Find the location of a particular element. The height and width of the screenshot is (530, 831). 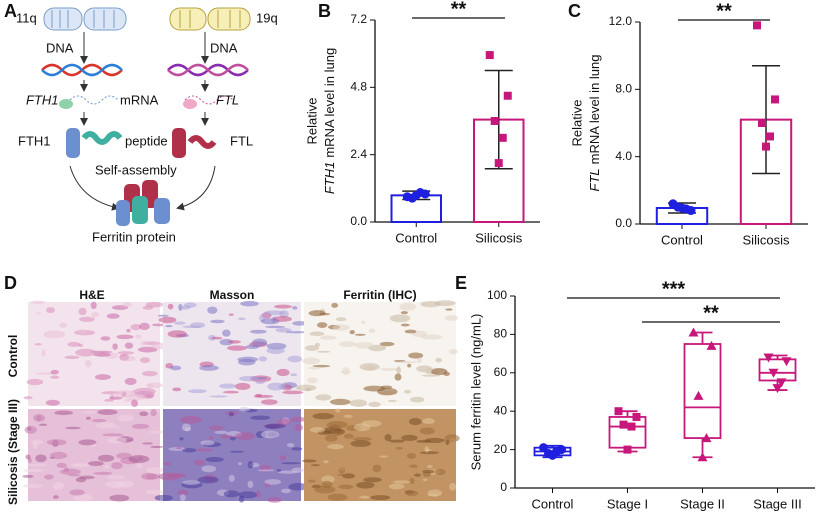

y-tick-label: 40 is located at coordinates (501, 410).